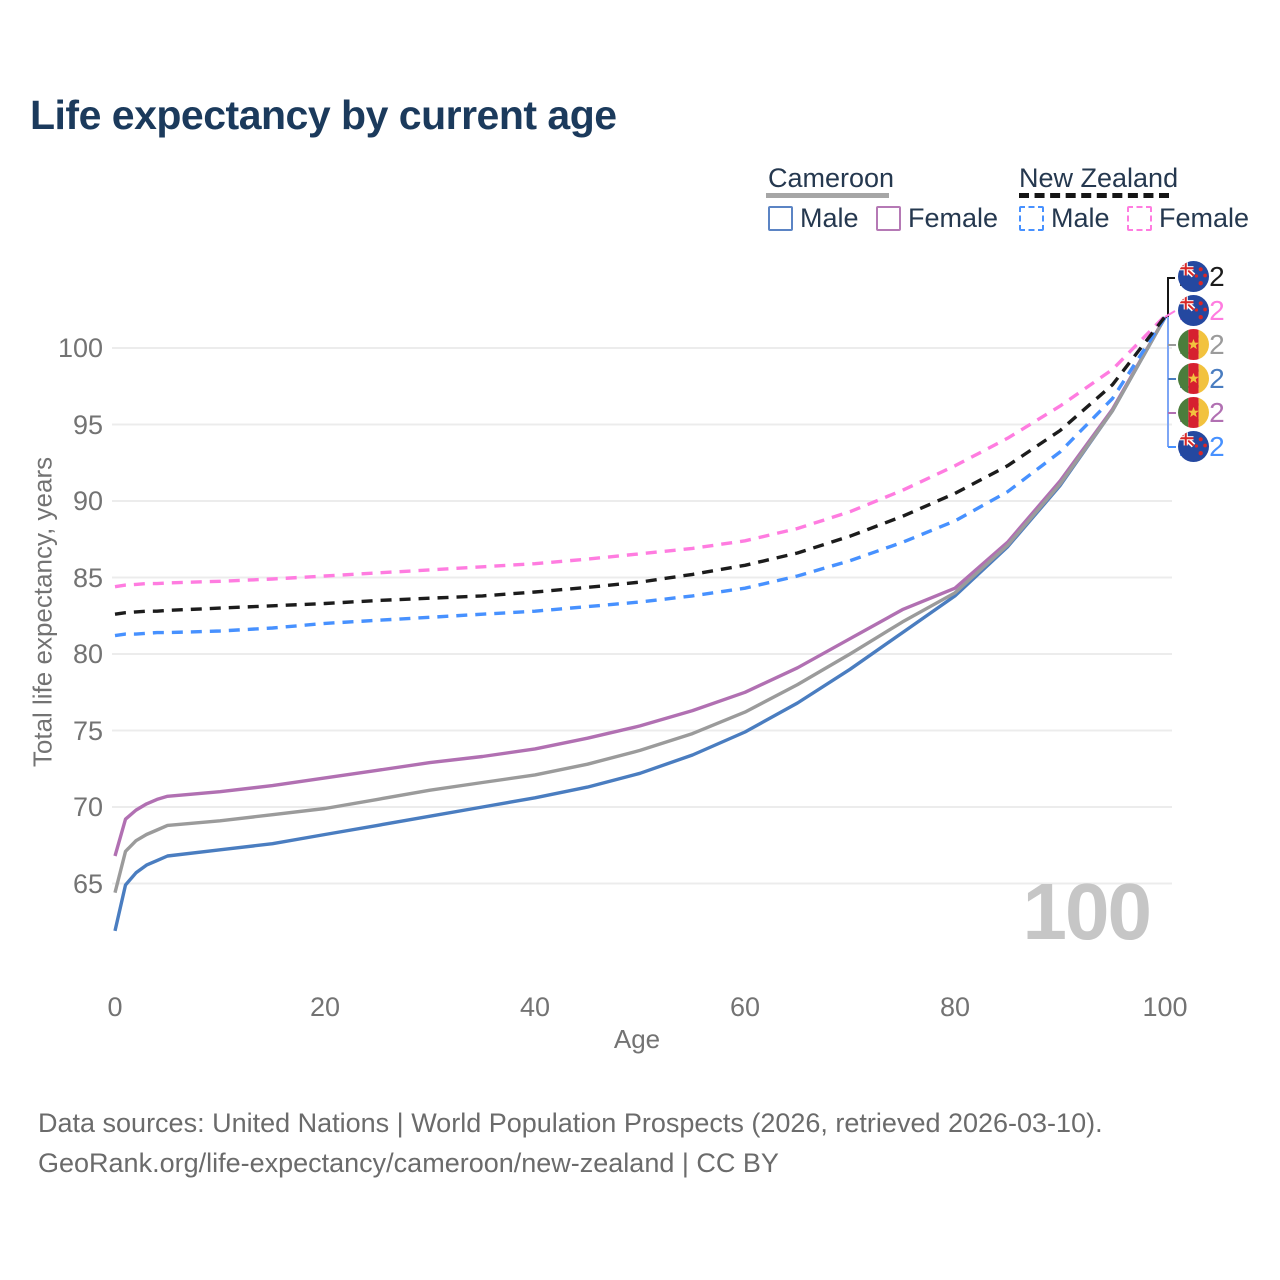 This screenshot has width=1280, height=1280. Describe the element at coordinates (87, 501) in the screenshot. I see `y-tick-label: 90` at that location.